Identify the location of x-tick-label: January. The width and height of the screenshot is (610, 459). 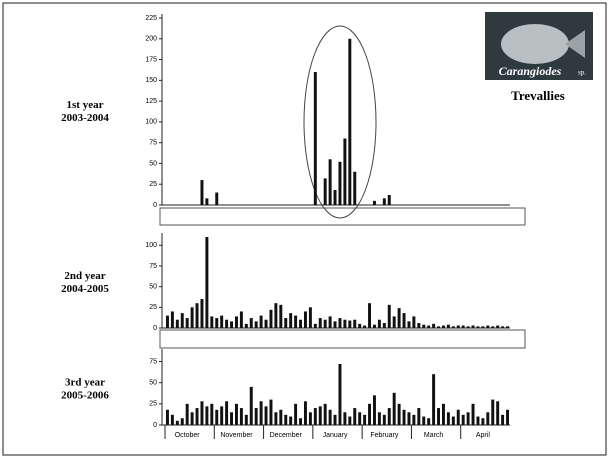
(335, 435).